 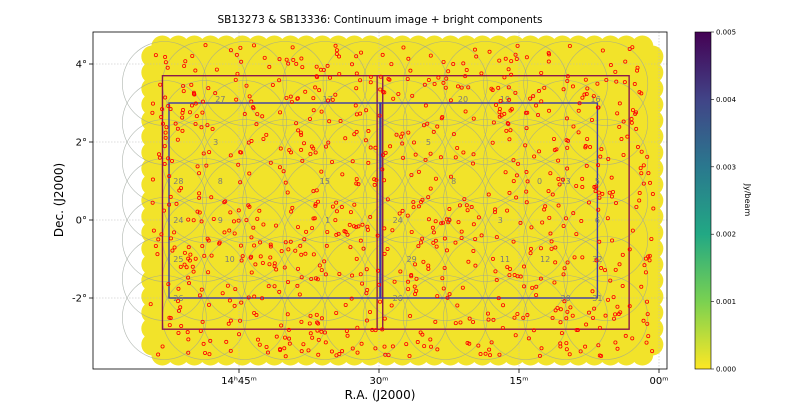 What do you see at coordinates (398, 298) in the screenshot?
I see `beam-label: 26` at bounding box center [398, 298].